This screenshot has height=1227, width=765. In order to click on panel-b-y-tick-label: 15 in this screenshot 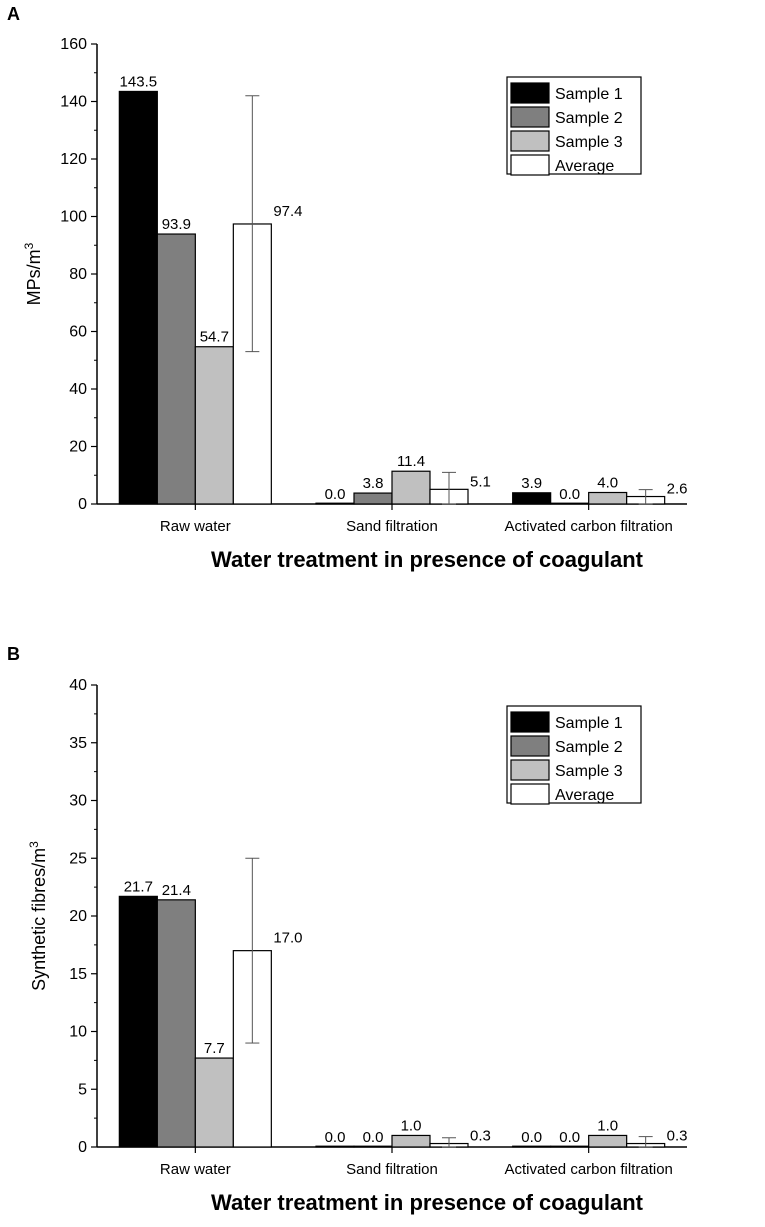, I will do `click(78, 974)`.